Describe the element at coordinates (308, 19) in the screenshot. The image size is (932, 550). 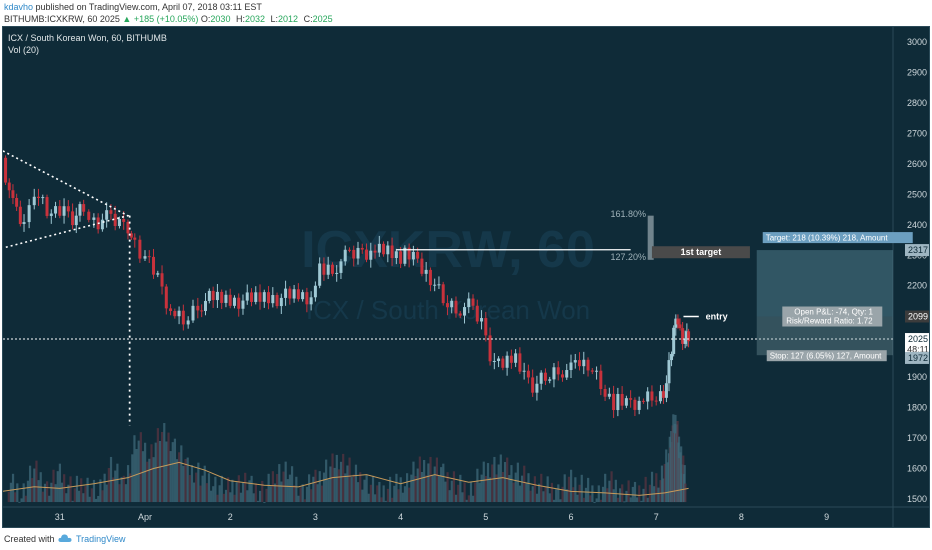
I see `close-label: C:` at that location.